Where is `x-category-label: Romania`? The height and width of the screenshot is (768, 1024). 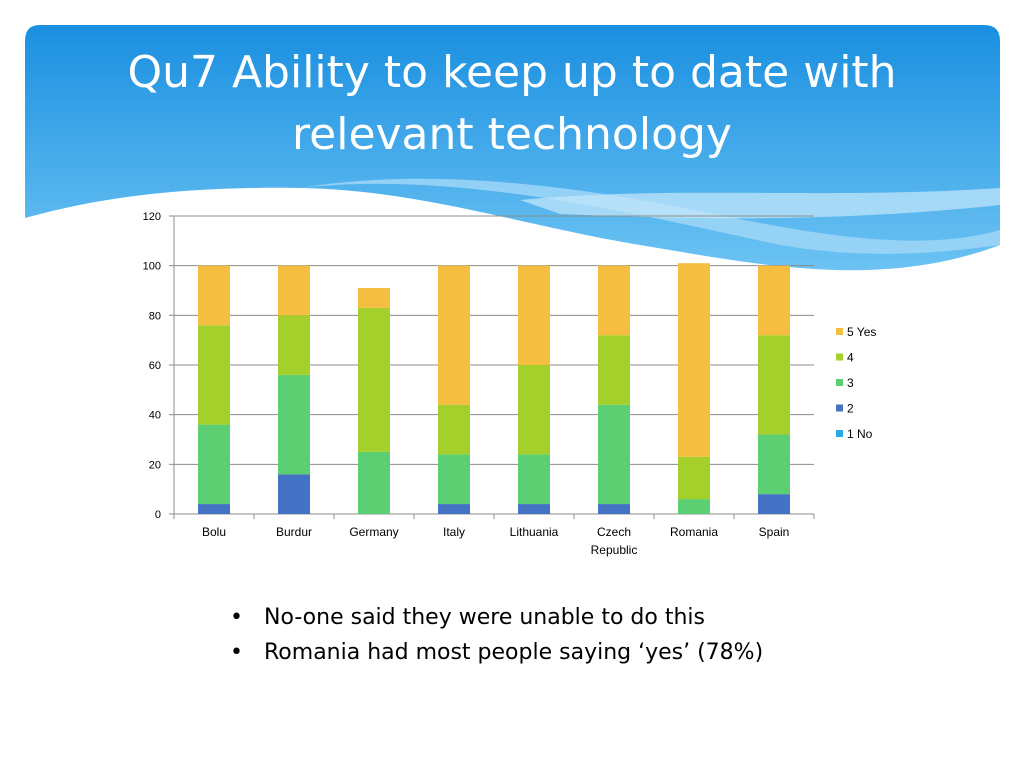
x-category-label: Romania is located at coordinates (694, 532).